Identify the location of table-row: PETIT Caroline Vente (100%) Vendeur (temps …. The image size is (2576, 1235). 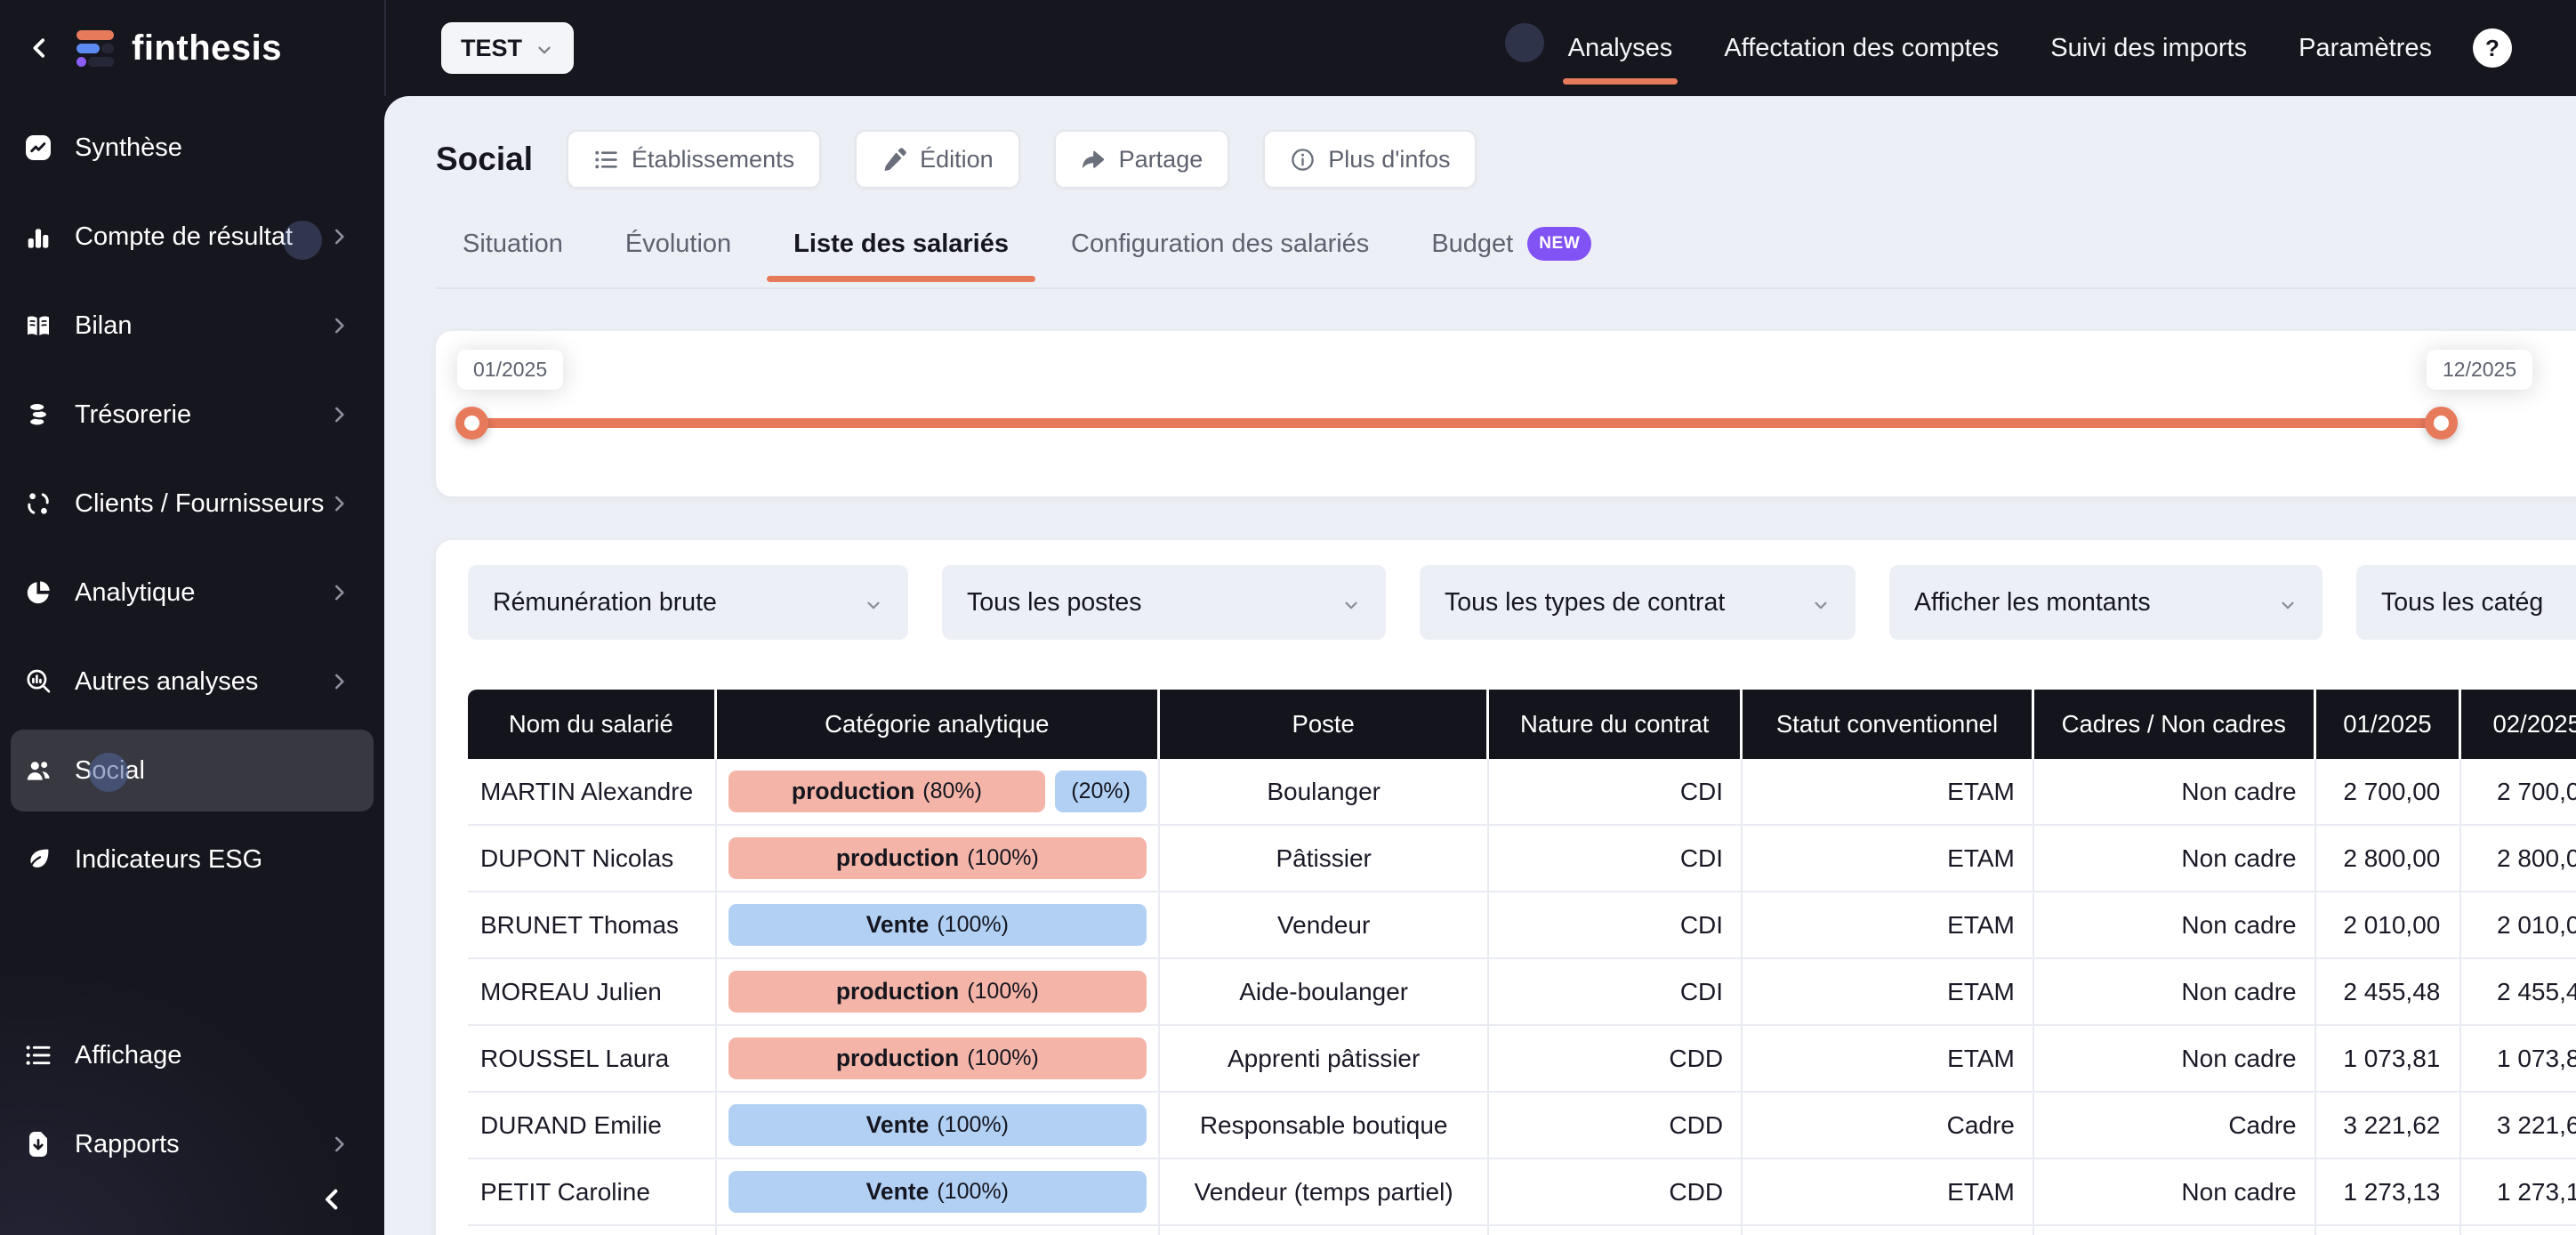
(1522, 1192).